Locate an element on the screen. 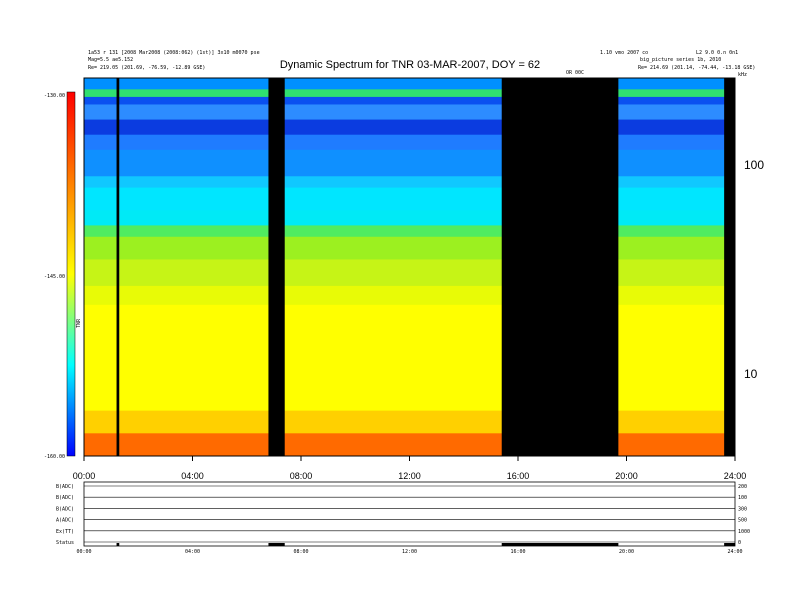 The width and height of the screenshot is (792, 612). header-left-line-3: Re= 219.05 (201.69, -76.59, -12.89 GSE) is located at coordinates (146, 68).